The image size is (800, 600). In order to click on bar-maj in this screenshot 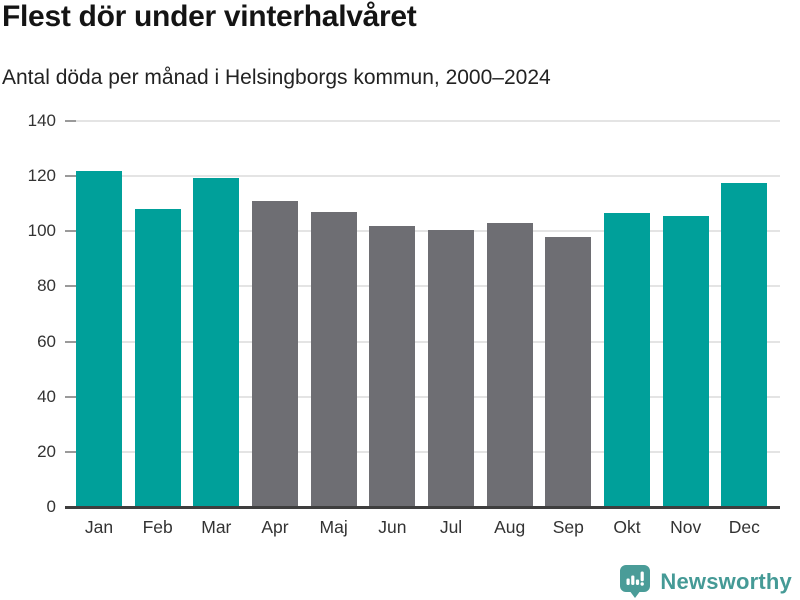, I will do `click(333, 359)`.